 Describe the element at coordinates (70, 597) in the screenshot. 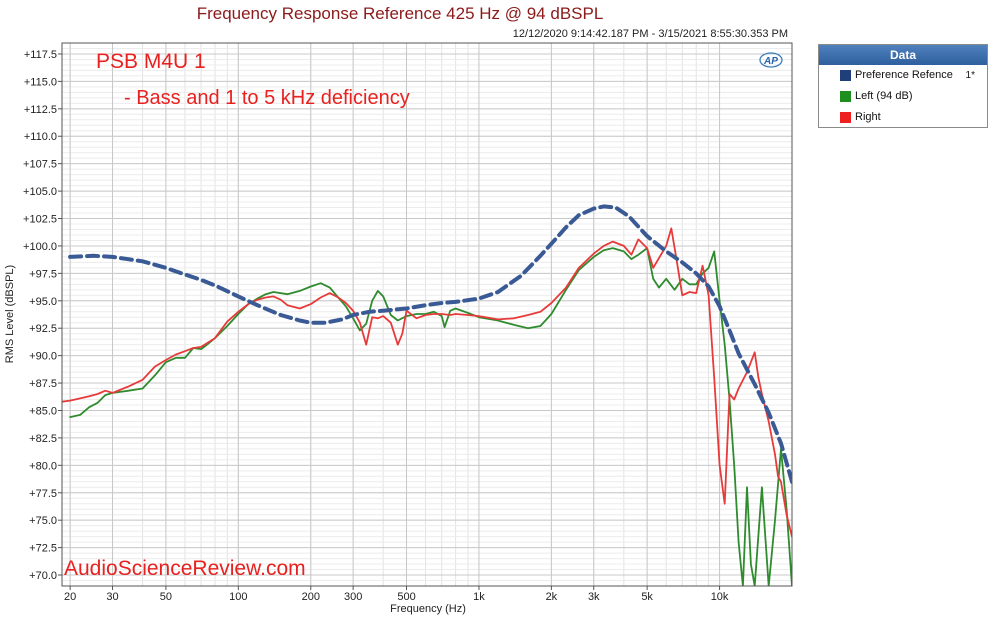

I see `x-tick-label: 20` at that location.